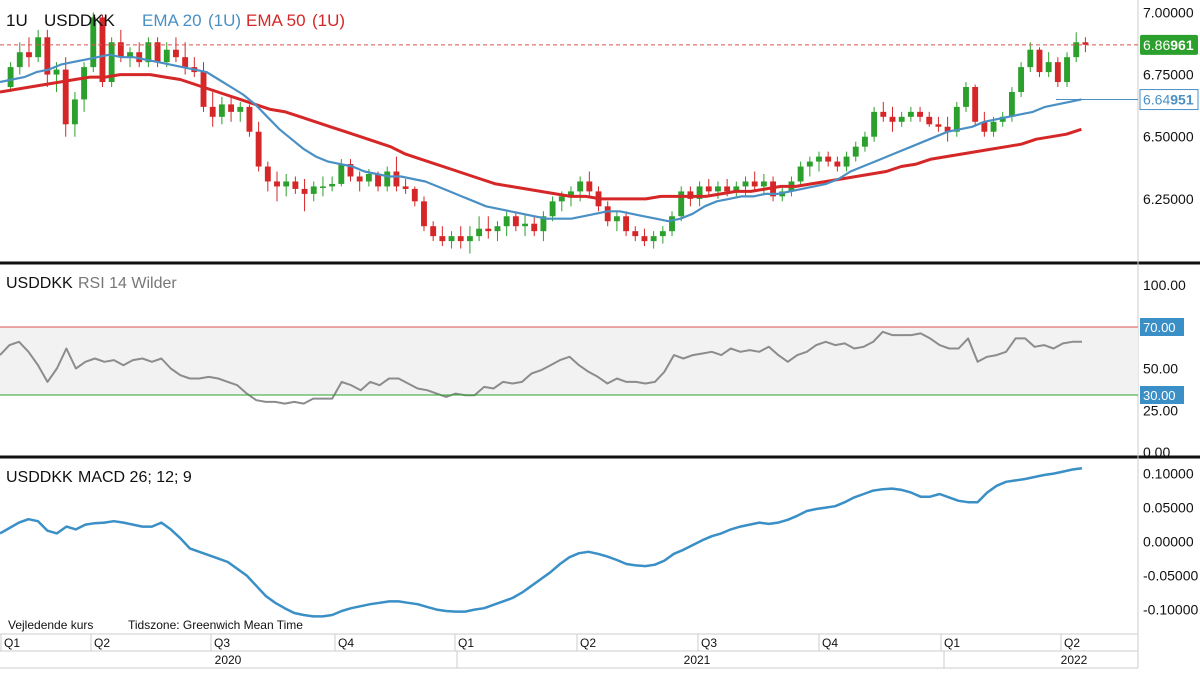  What do you see at coordinates (1170, 610) in the screenshot?
I see `macd-y-tick-label: -0.10000` at bounding box center [1170, 610].